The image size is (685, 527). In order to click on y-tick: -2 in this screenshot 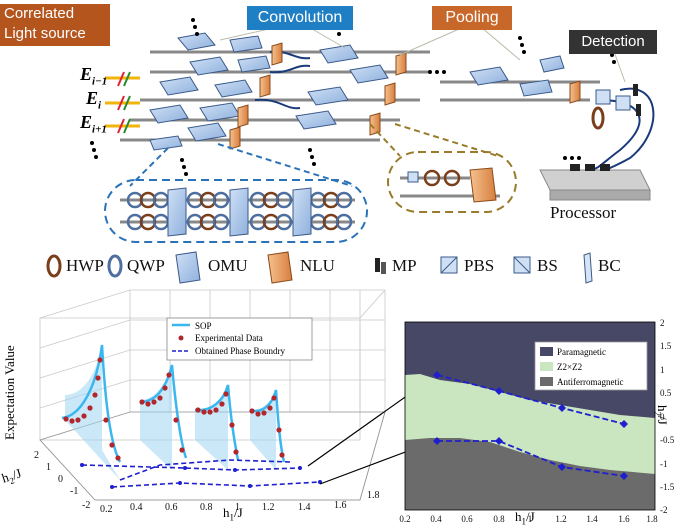, I will do `click(86, 505)`.